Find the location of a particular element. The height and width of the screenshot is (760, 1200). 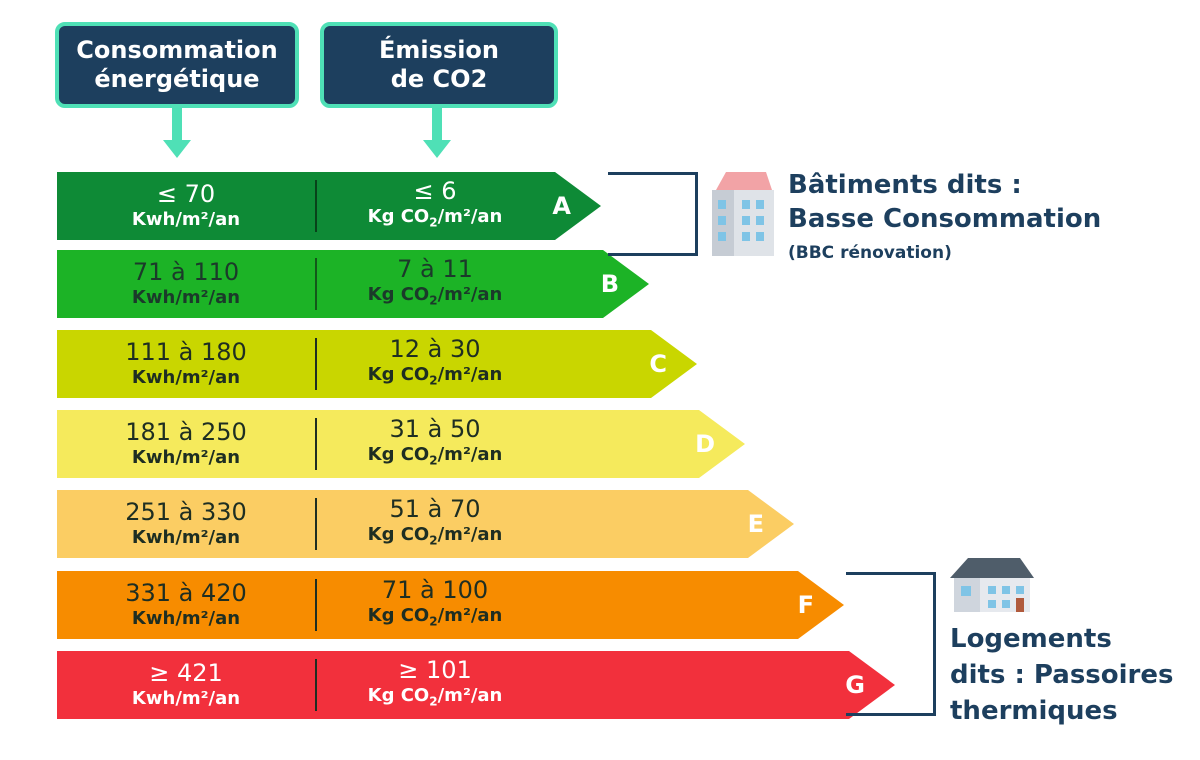

rating-band-a: ≤ 70 Kwh/m²/an ≤ 6 Kg CO2/m²/an A is located at coordinates (329, 206).